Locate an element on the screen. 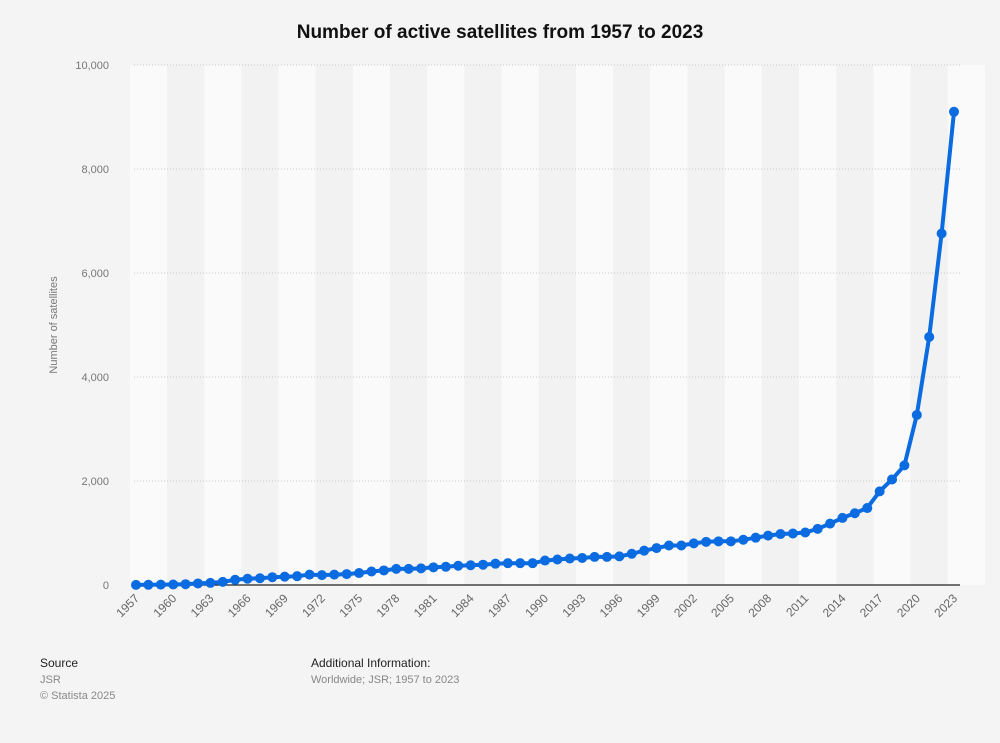 The image size is (1000, 743). source-label: Source is located at coordinates (59, 663).